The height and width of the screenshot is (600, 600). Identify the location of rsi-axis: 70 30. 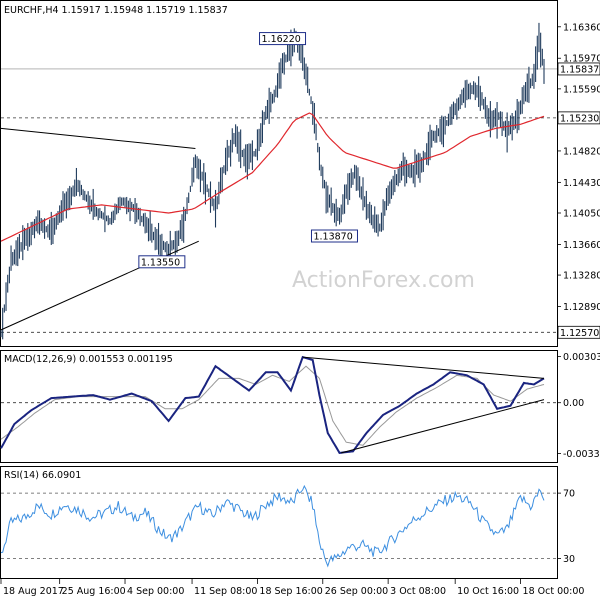
(566, 527).